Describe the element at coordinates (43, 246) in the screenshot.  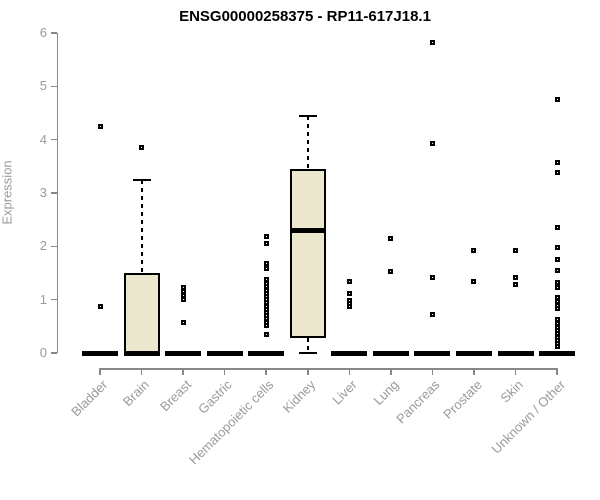
I see `y-tick-label: 2` at that location.